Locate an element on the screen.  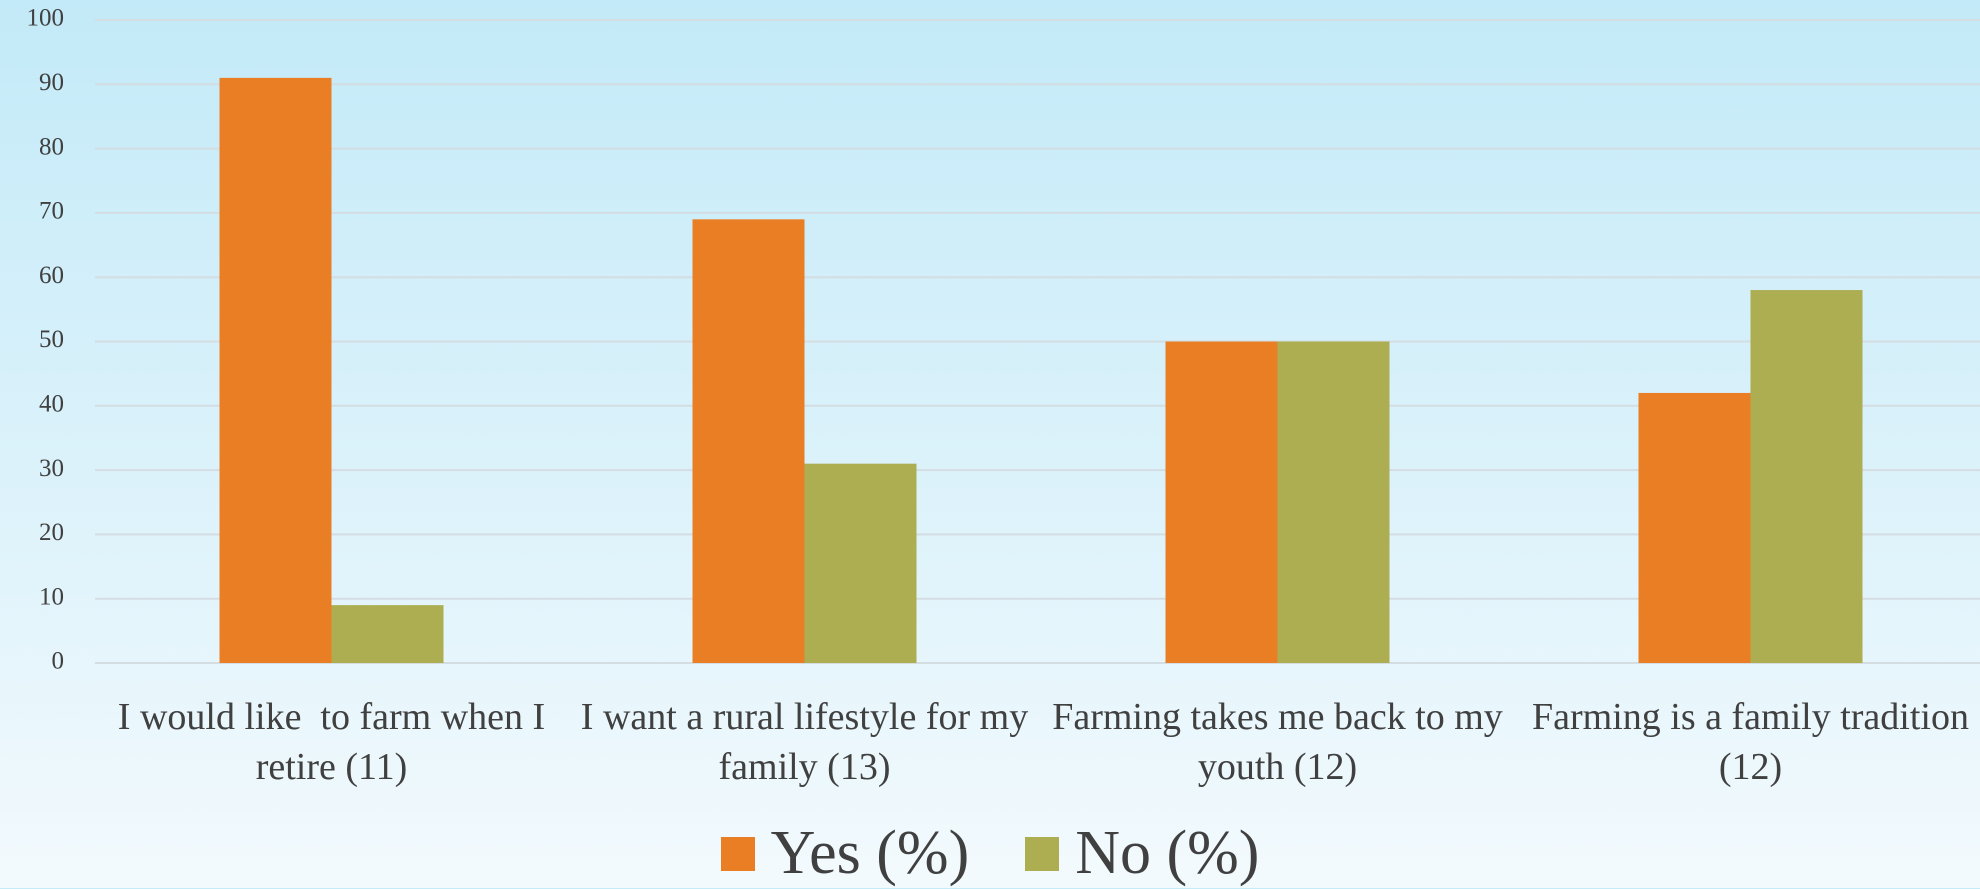
x-tick-label: I would like to farm when I retire (11) is located at coordinates (336, 742).